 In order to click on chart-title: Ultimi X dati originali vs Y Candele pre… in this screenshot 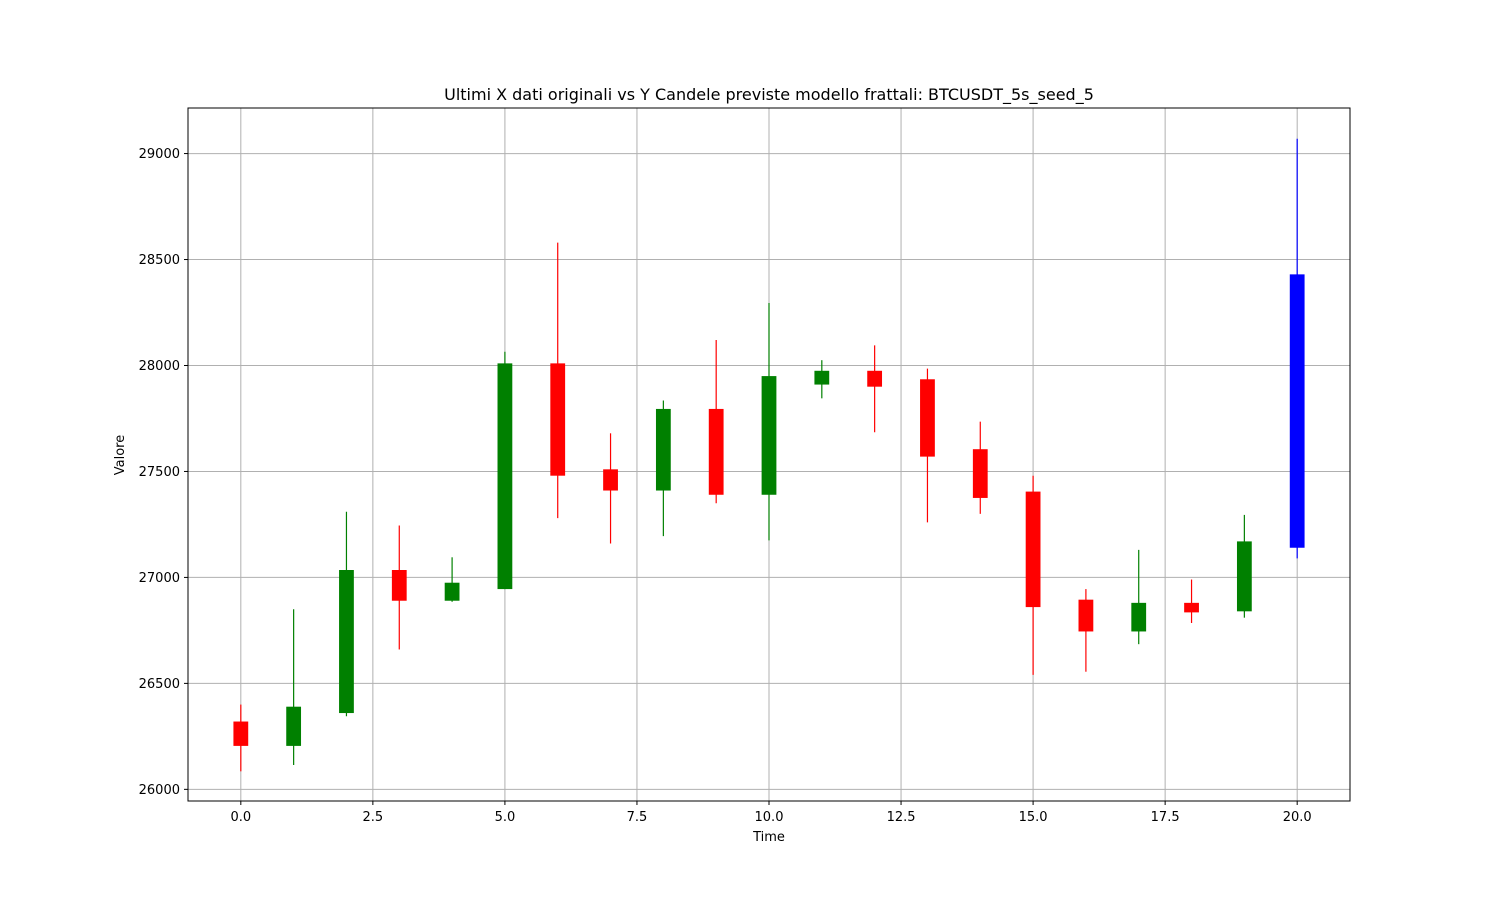, I will do `click(769, 95)`.